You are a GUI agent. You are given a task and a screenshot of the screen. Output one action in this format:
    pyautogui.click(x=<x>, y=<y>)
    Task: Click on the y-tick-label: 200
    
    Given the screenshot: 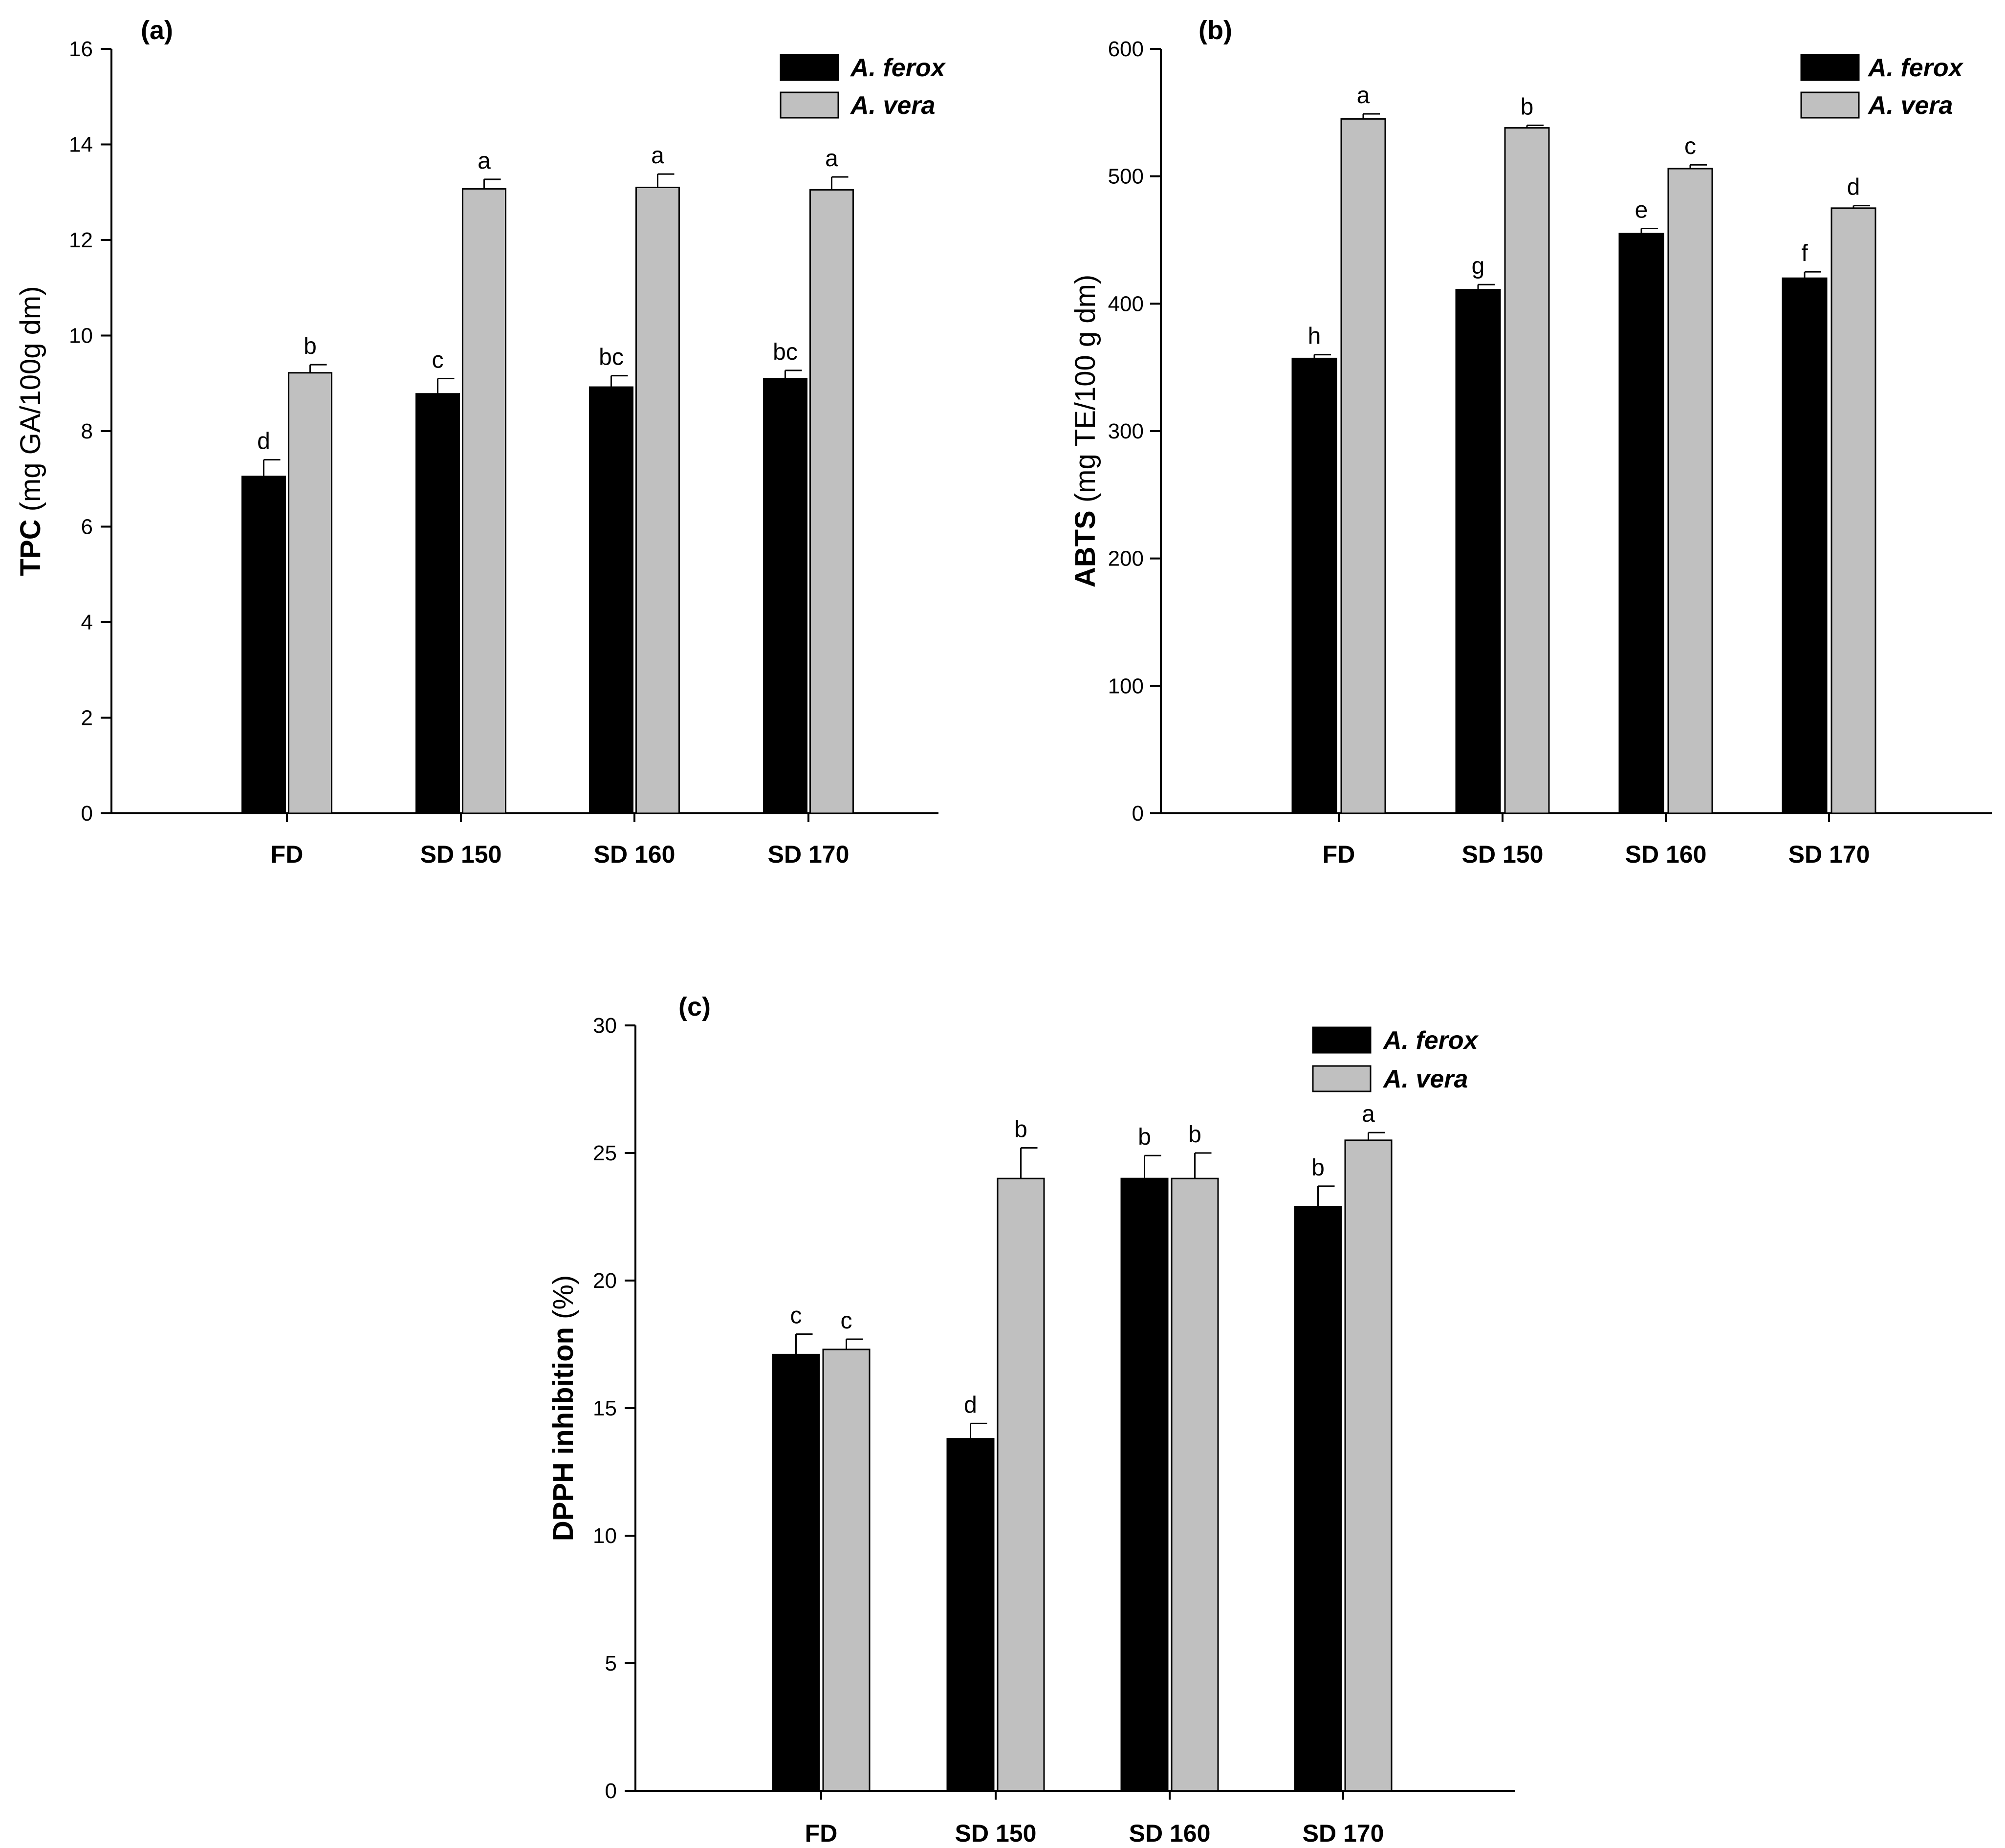 What is the action you would take?
    pyautogui.click(x=1126, y=559)
    